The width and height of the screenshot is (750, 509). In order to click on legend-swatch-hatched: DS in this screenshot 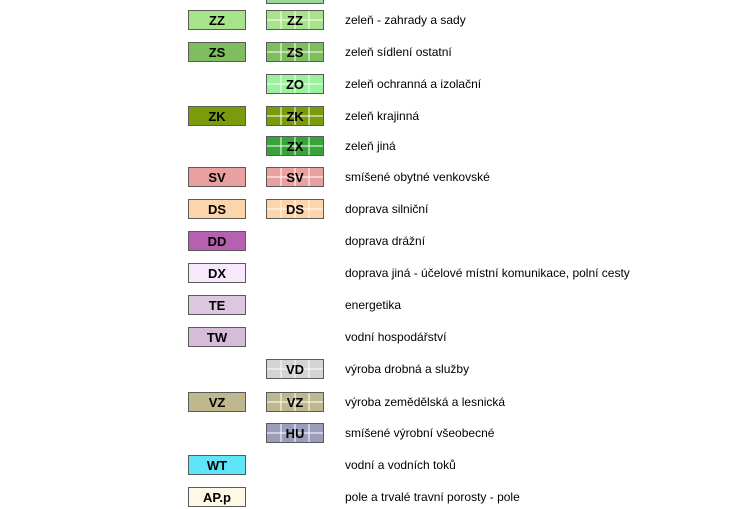, I will do `click(295, 209)`.